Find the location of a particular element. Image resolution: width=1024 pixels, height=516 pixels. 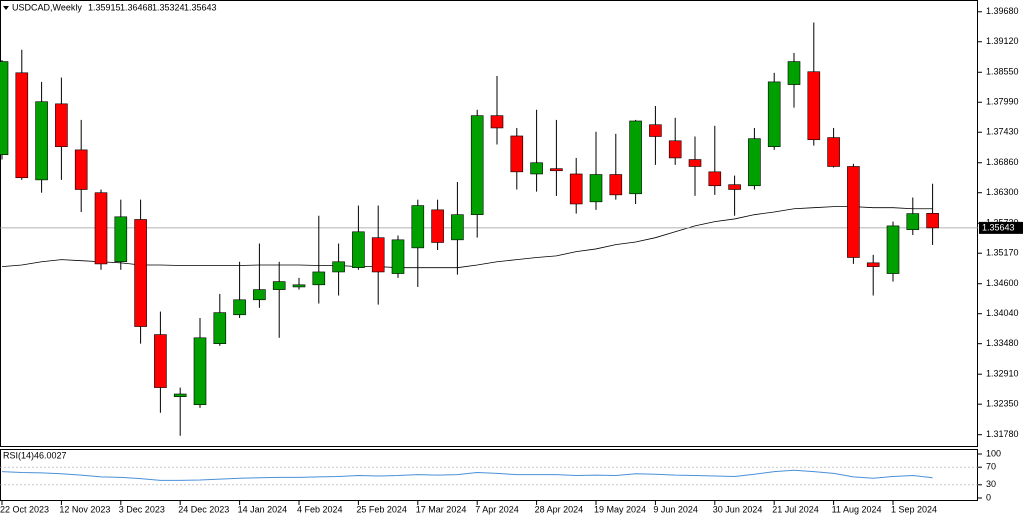

x-tick-label: 7 Apr 2024 is located at coordinates (497, 509).